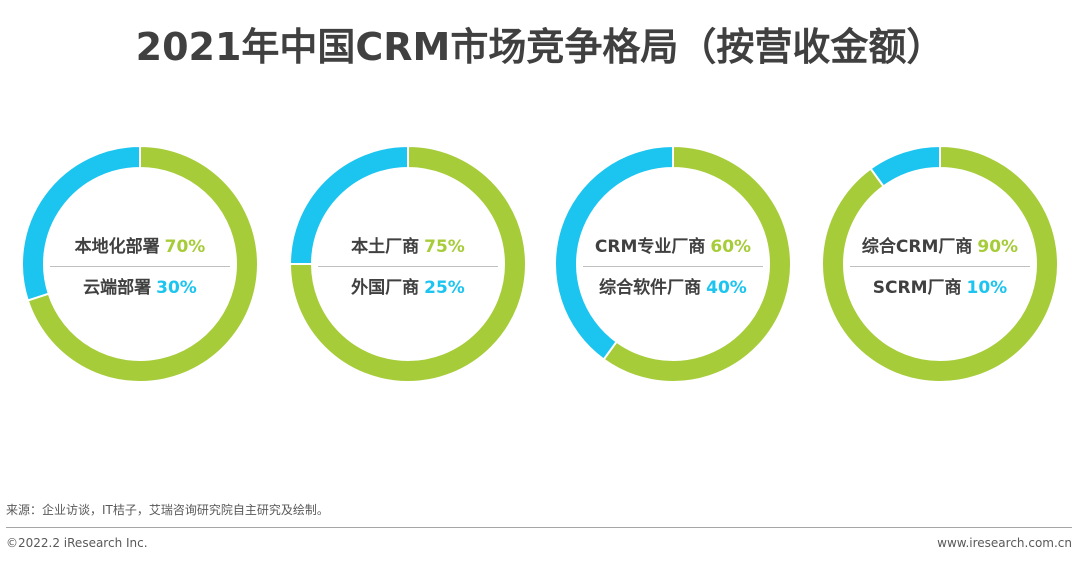 The width and height of the screenshot is (1080, 564). What do you see at coordinates (185, 247) in the screenshot?
I see `slice-percent: 70%` at bounding box center [185, 247].